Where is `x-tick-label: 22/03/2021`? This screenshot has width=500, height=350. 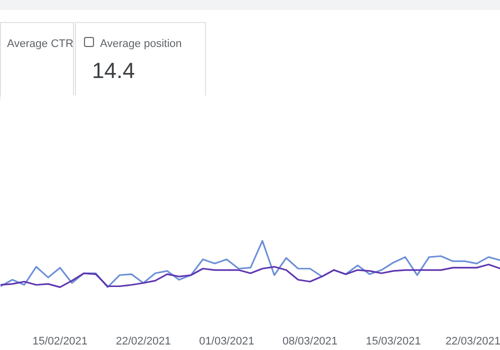 x-tick-label: 22/03/2021 is located at coordinates (472, 342).